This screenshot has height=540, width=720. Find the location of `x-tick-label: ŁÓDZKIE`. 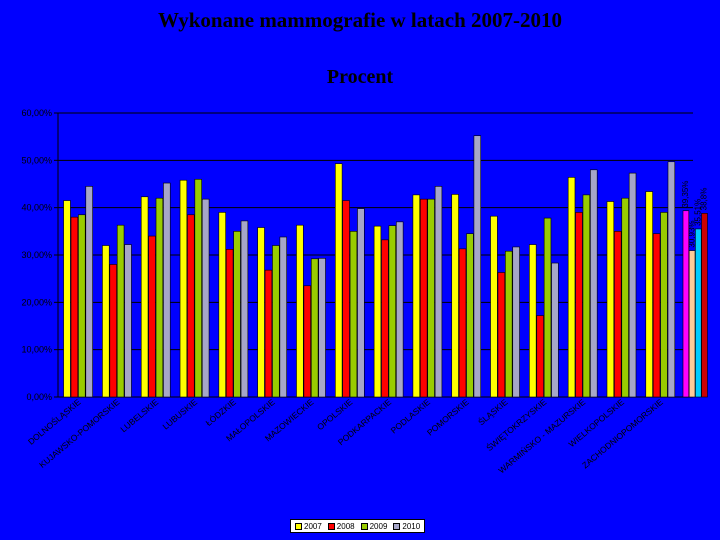

x-tick-label: ŁÓDZKIE is located at coordinates (221, 412).